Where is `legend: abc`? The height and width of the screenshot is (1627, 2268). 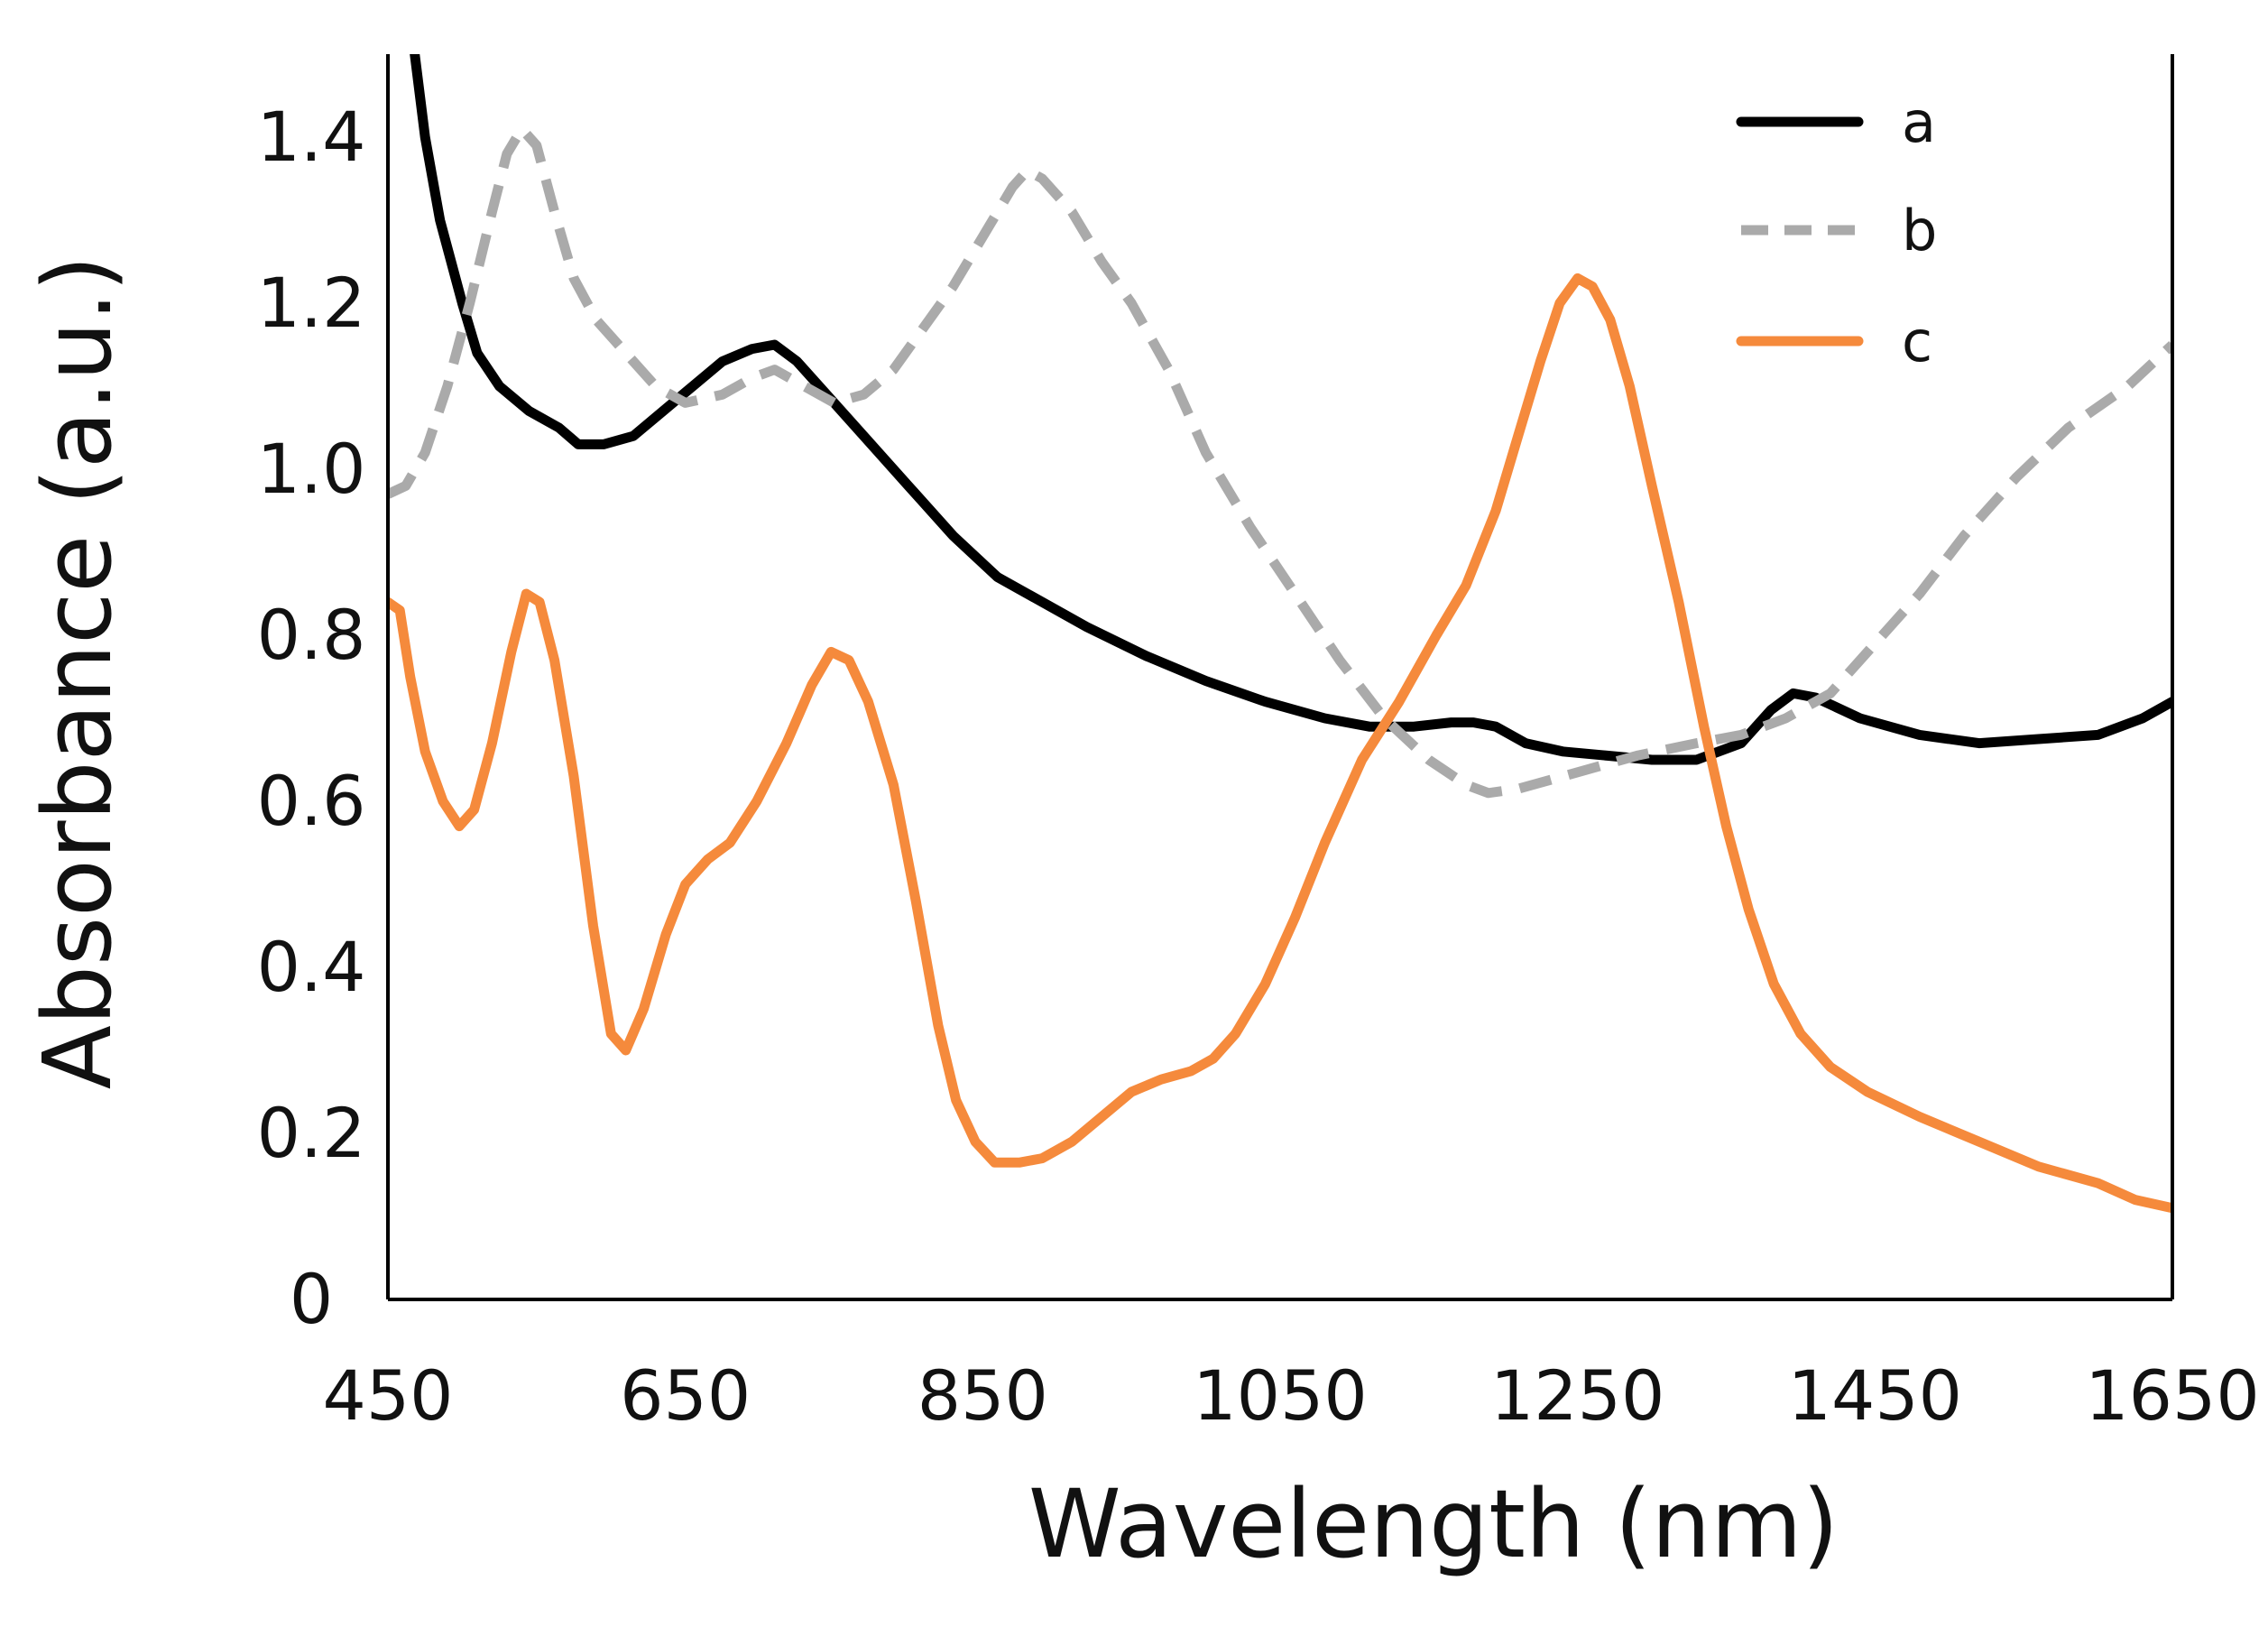 legend: abc is located at coordinates (1836, 231).